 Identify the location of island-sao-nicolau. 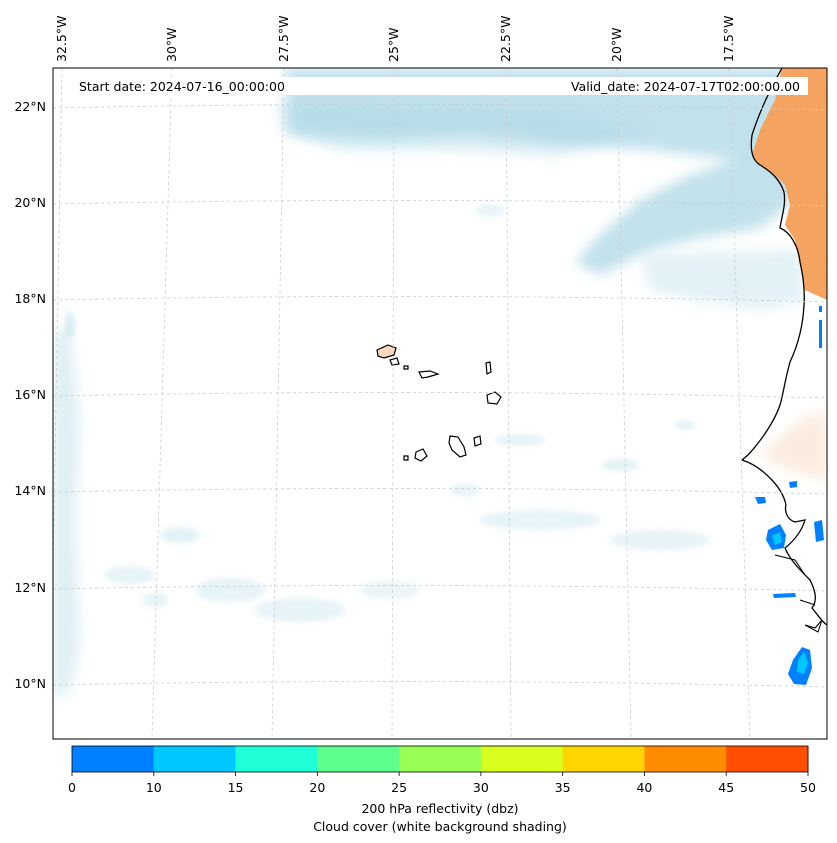
(429, 374).